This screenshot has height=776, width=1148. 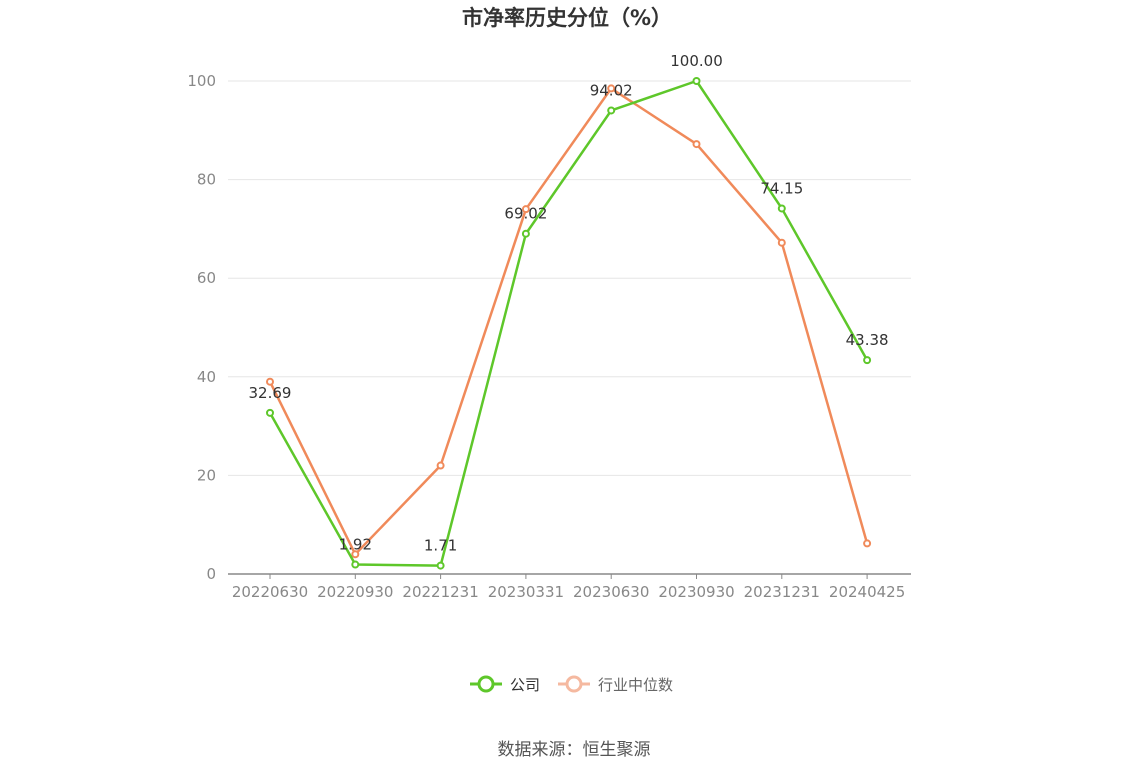 I want to click on legend-company-label: 公司, so click(x=525, y=685).